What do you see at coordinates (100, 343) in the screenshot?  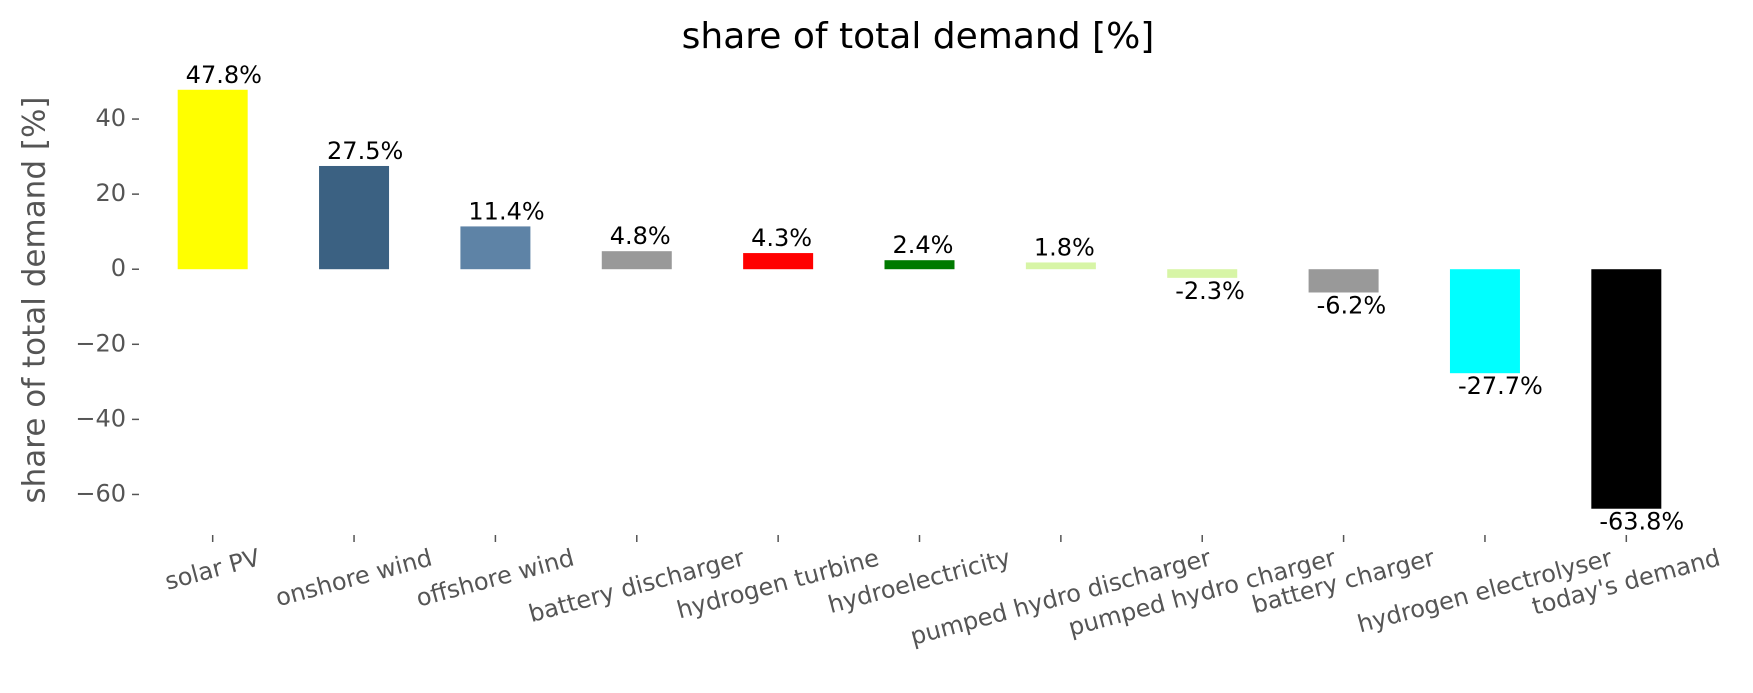 I see `y-tick-label: −20` at bounding box center [100, 343].